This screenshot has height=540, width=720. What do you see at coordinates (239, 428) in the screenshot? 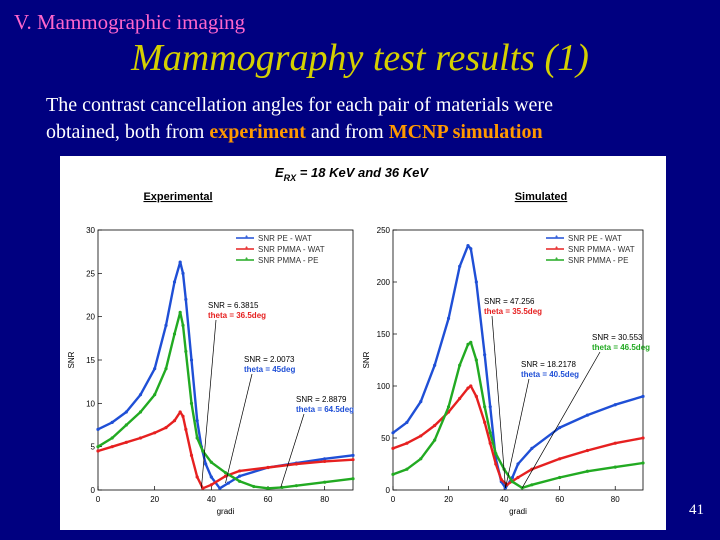
I see `annotation-pointer` at bounding box center [239, 428].